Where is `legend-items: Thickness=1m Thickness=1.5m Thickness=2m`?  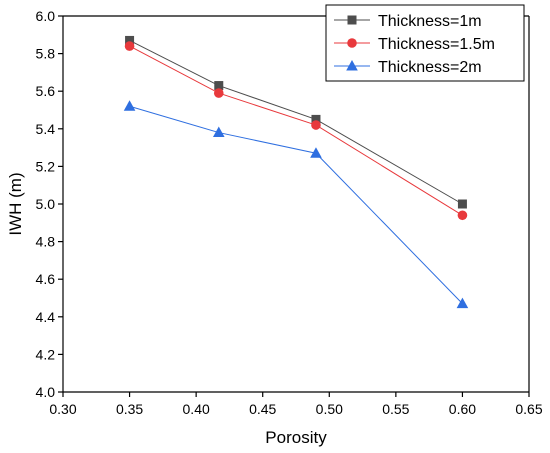
legend-items: Thickness=1m Thickness=1.5m Thickness=2m is located at coordinates (414, 44).